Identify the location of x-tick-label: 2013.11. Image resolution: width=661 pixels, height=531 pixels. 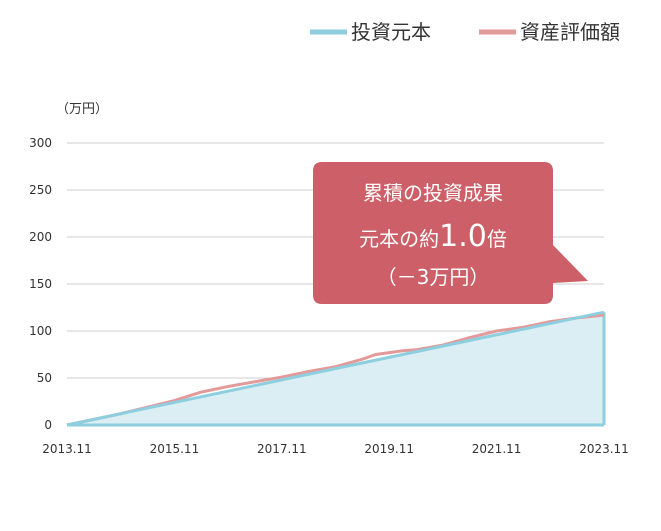
(67, 449).